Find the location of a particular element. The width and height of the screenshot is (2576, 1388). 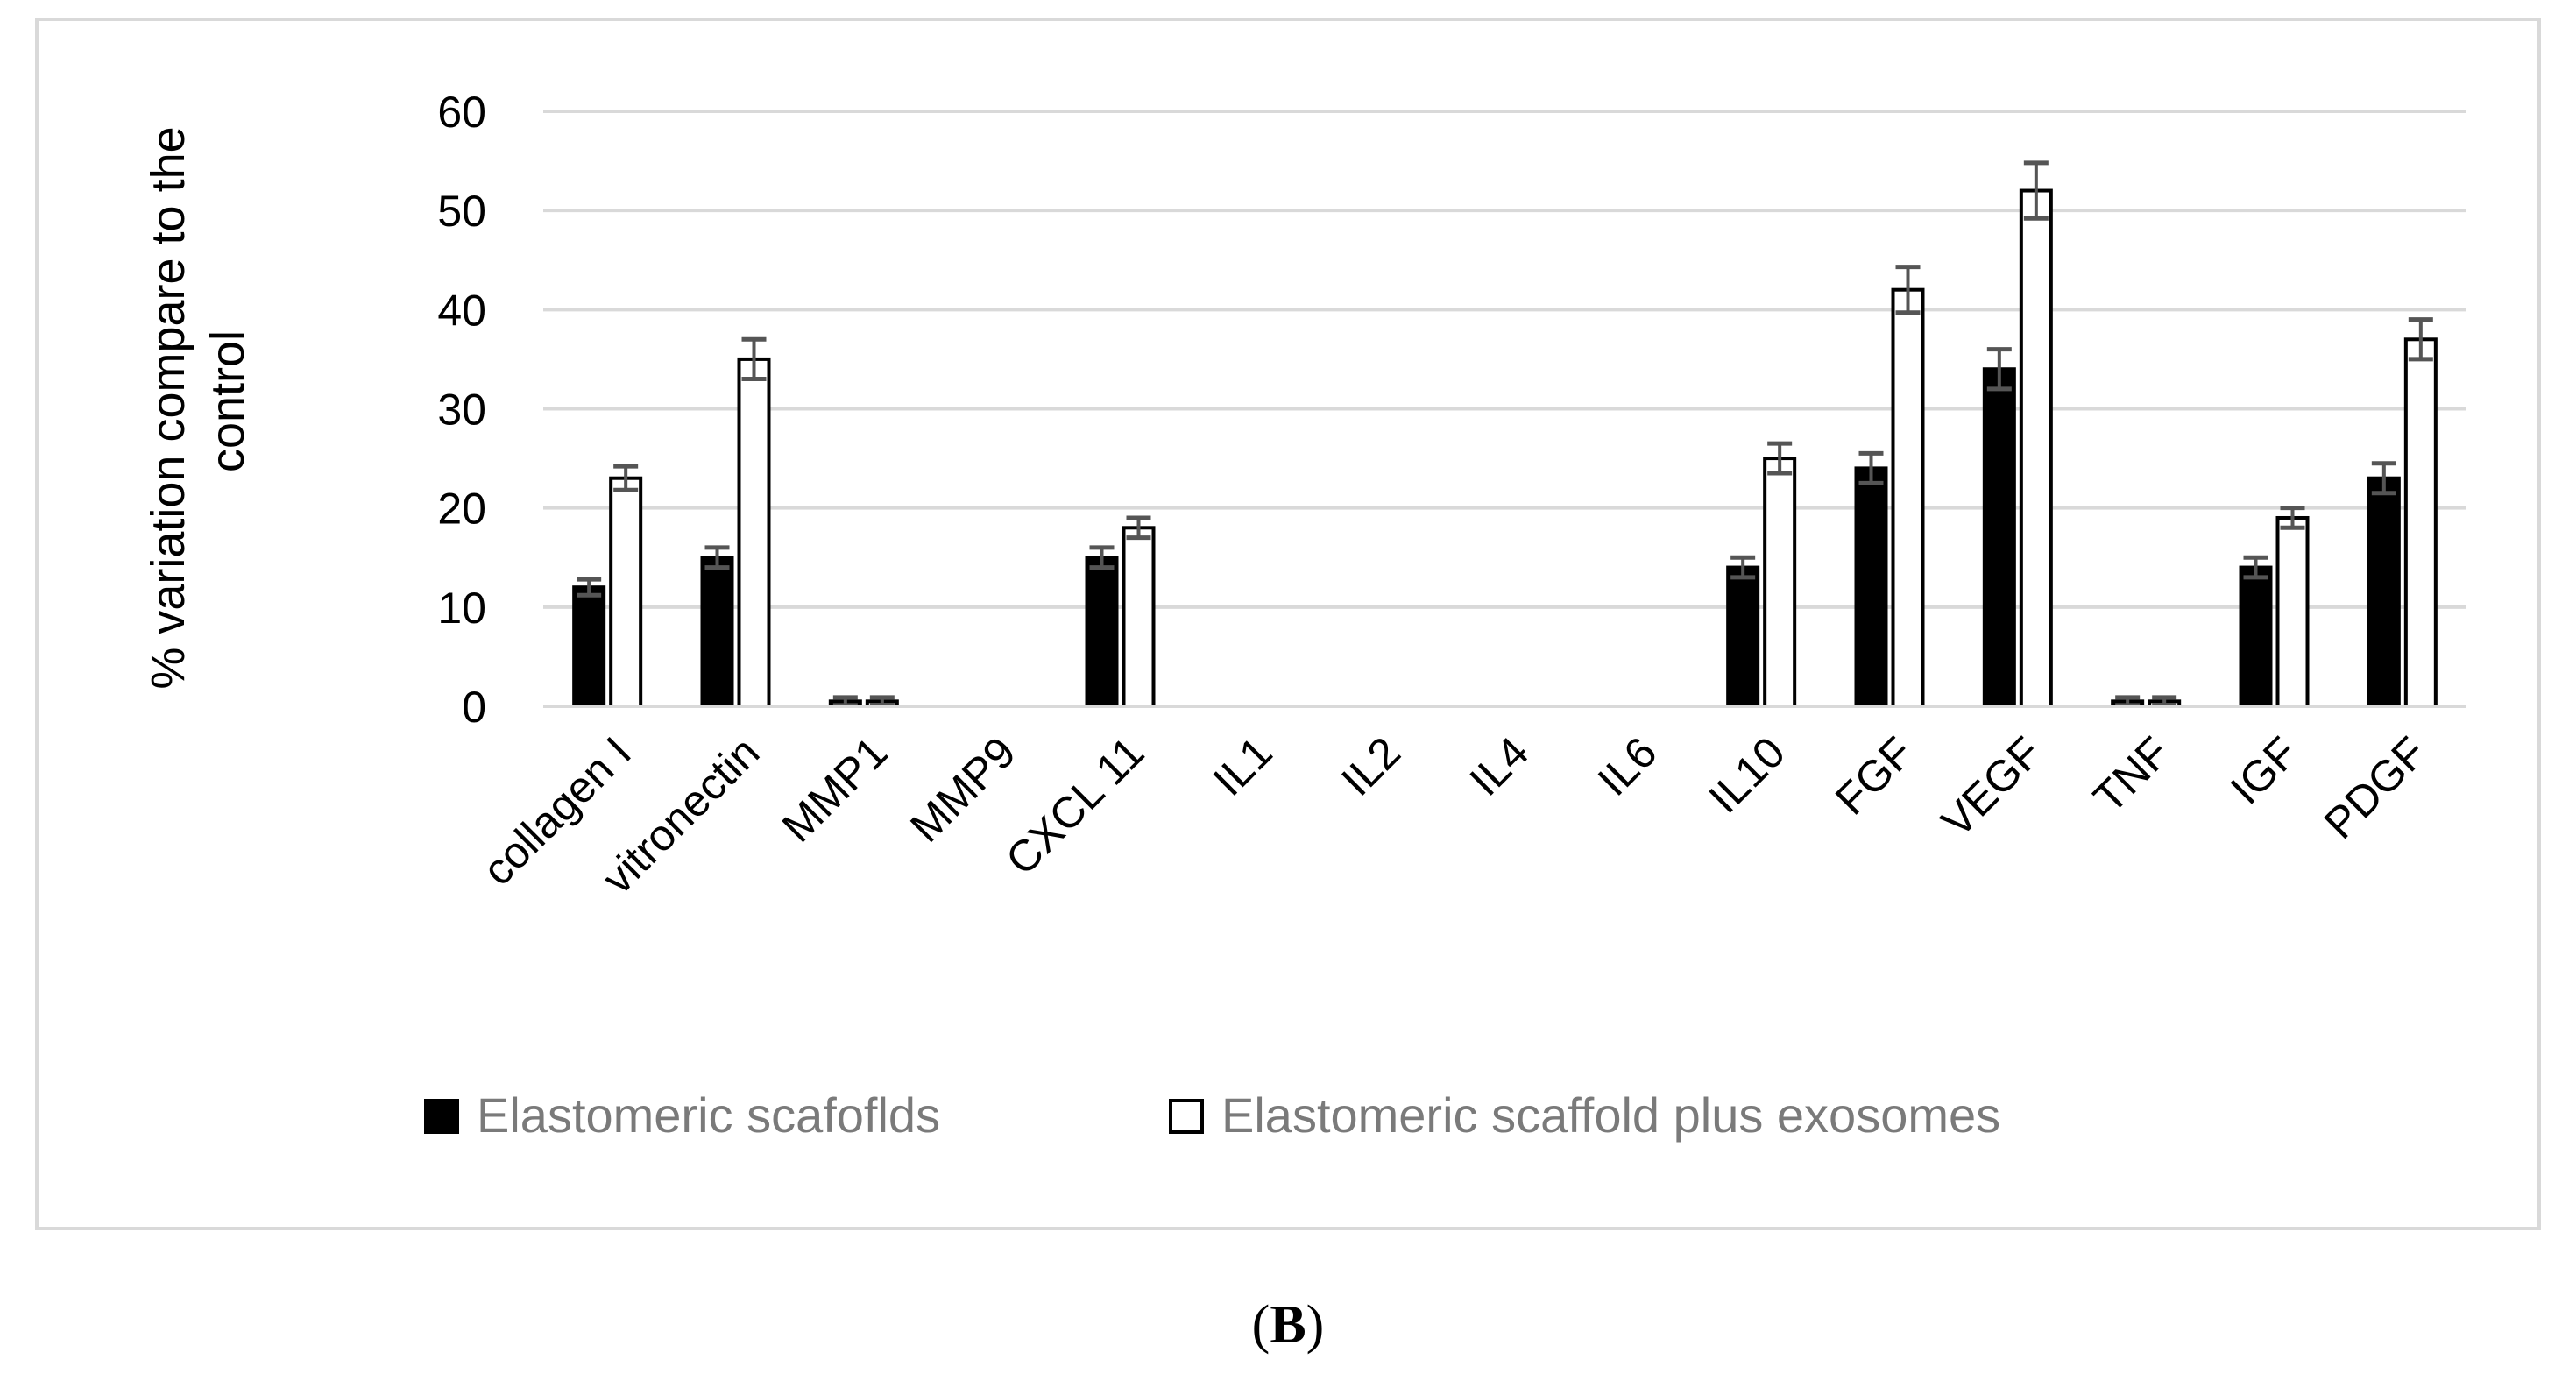

legend-label-scaffold-plus-exosomes: Elastomeric scaffold plus exosomes is located at coordinates (1610, 1115).